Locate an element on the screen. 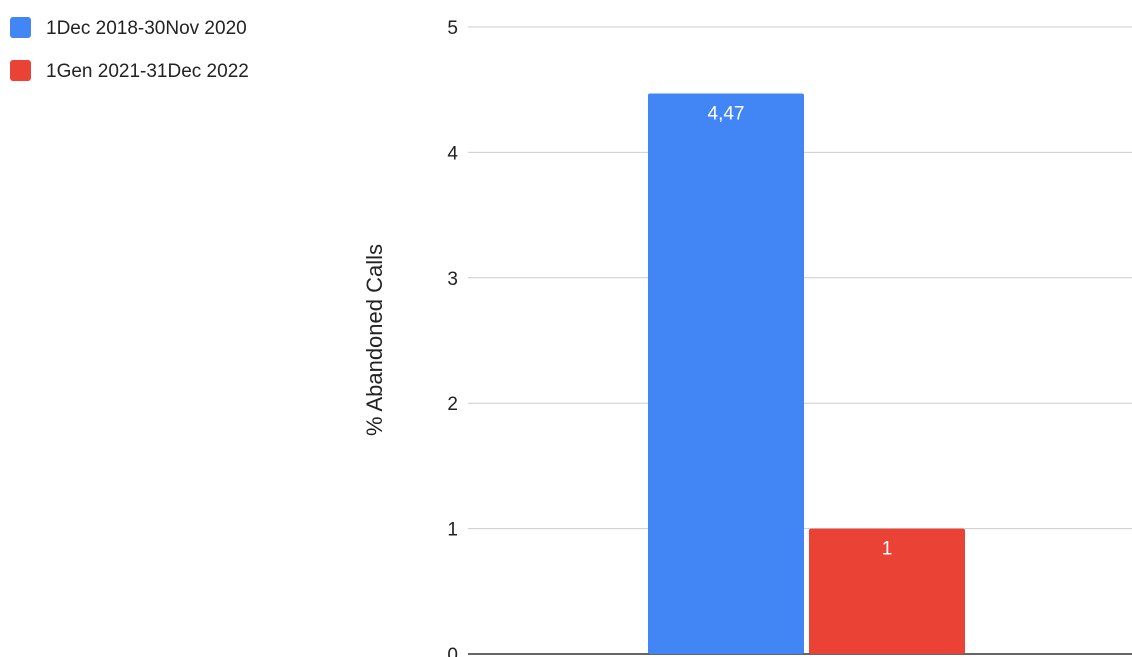  data-labels: 4,47 1 is located at coordinates (800, 331).